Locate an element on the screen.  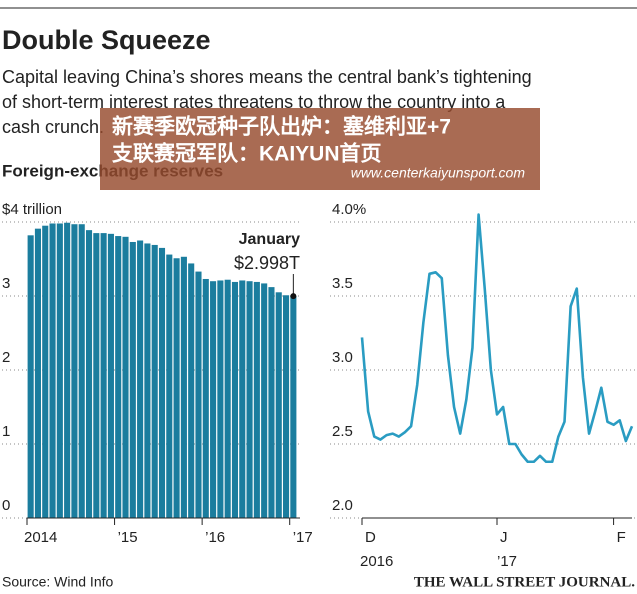
annotation-dot is located at coordinates (293, 296).